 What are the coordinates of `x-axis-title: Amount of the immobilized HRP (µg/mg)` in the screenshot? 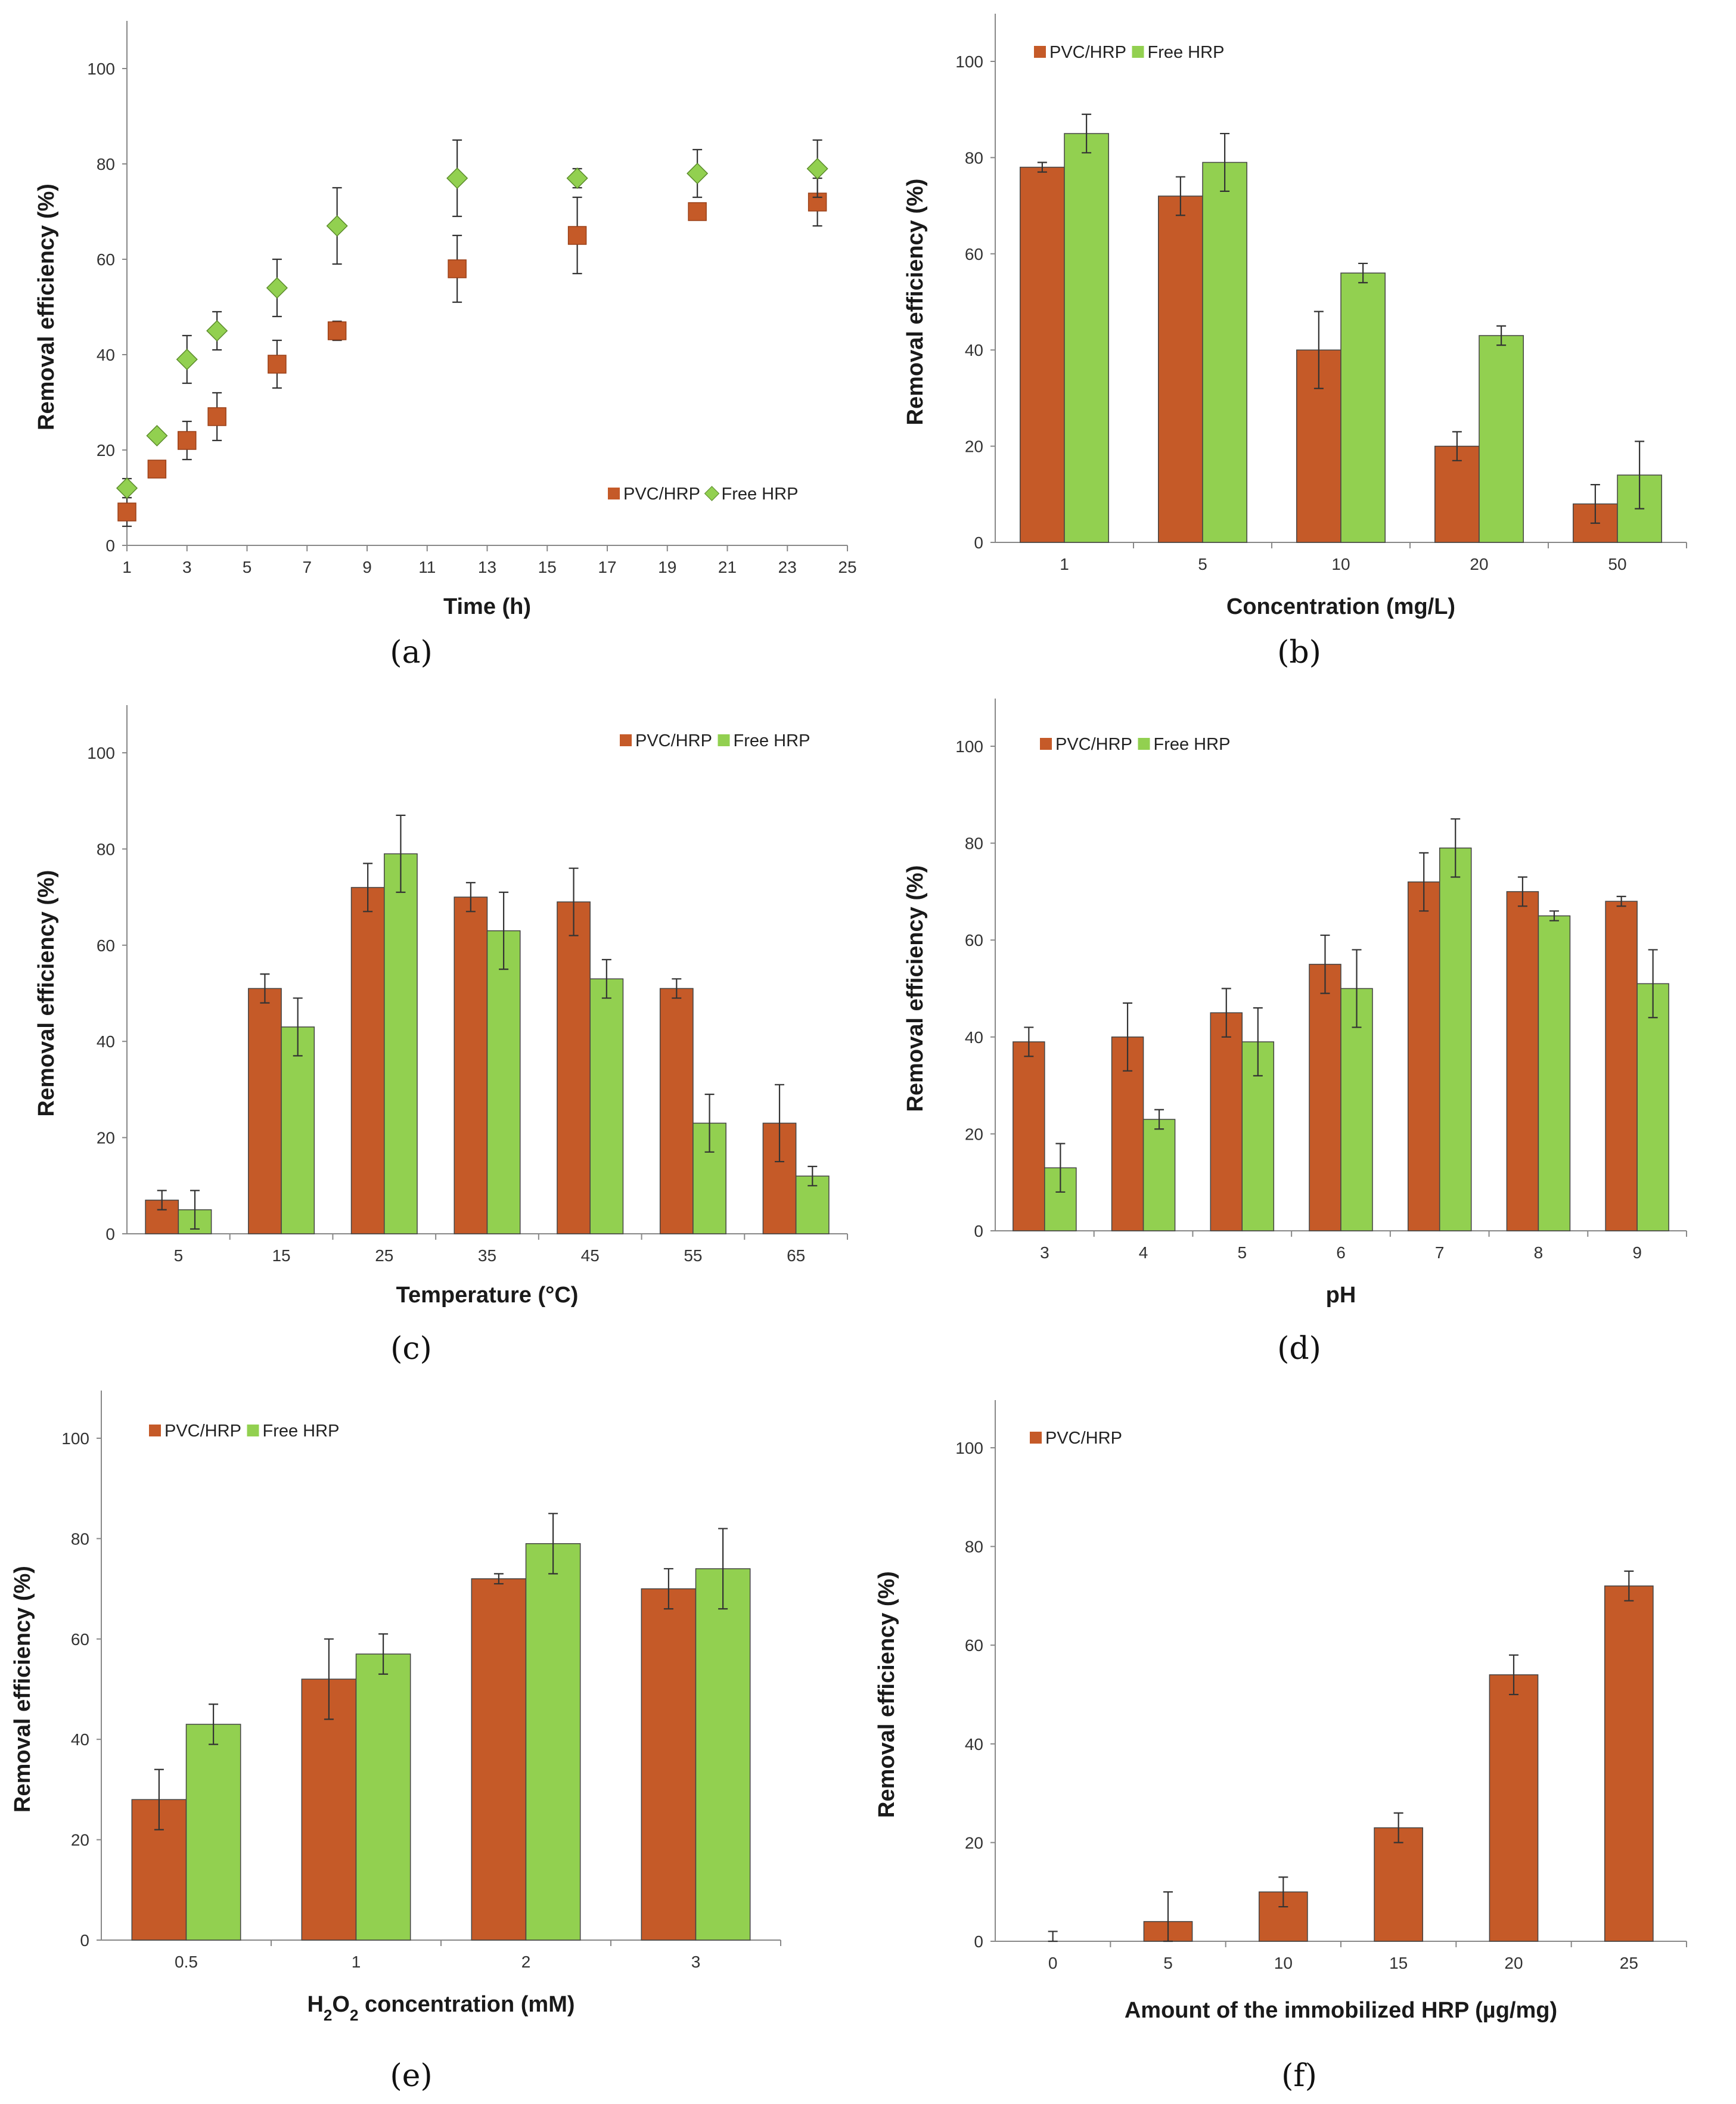 It's located at (1341, 2010).